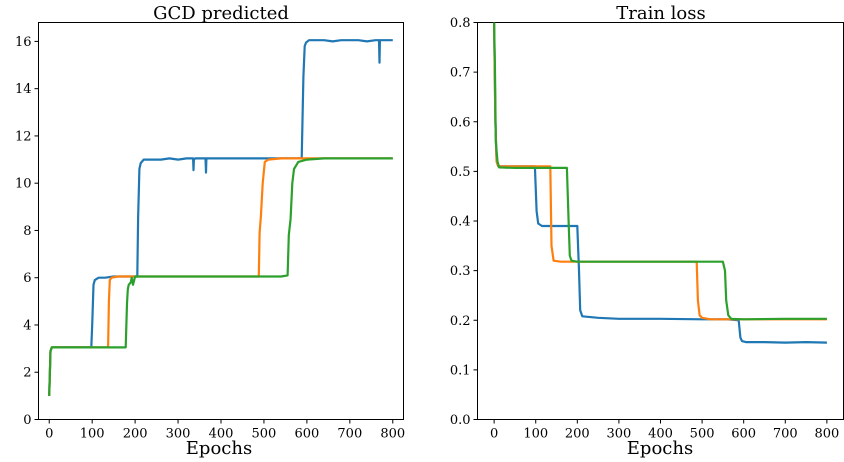 This screenshot has width=844, height=462. I want to click on gcd-y-tick-label: 16, so click(23, 42).